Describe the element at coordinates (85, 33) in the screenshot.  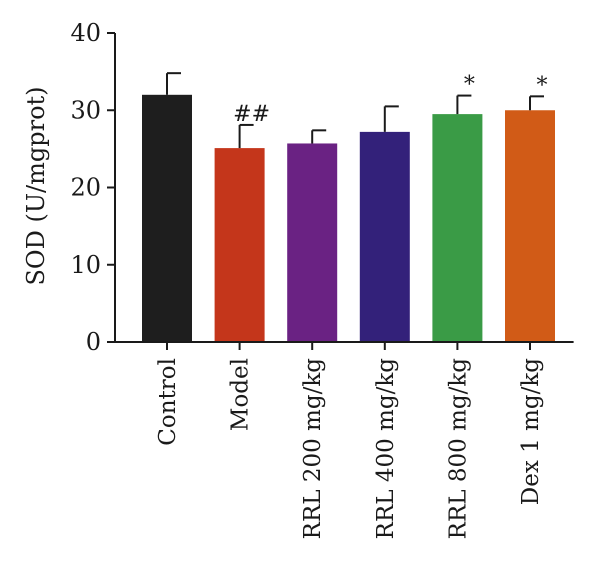
I see `y-tick-label: 40` at that location.